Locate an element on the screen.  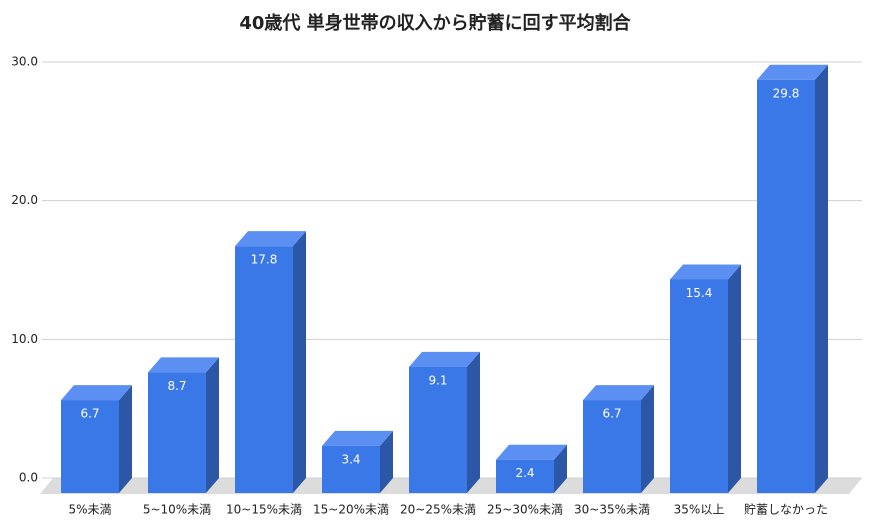
x-tick-label: 35%以上 is located at coordinates (699, 510).